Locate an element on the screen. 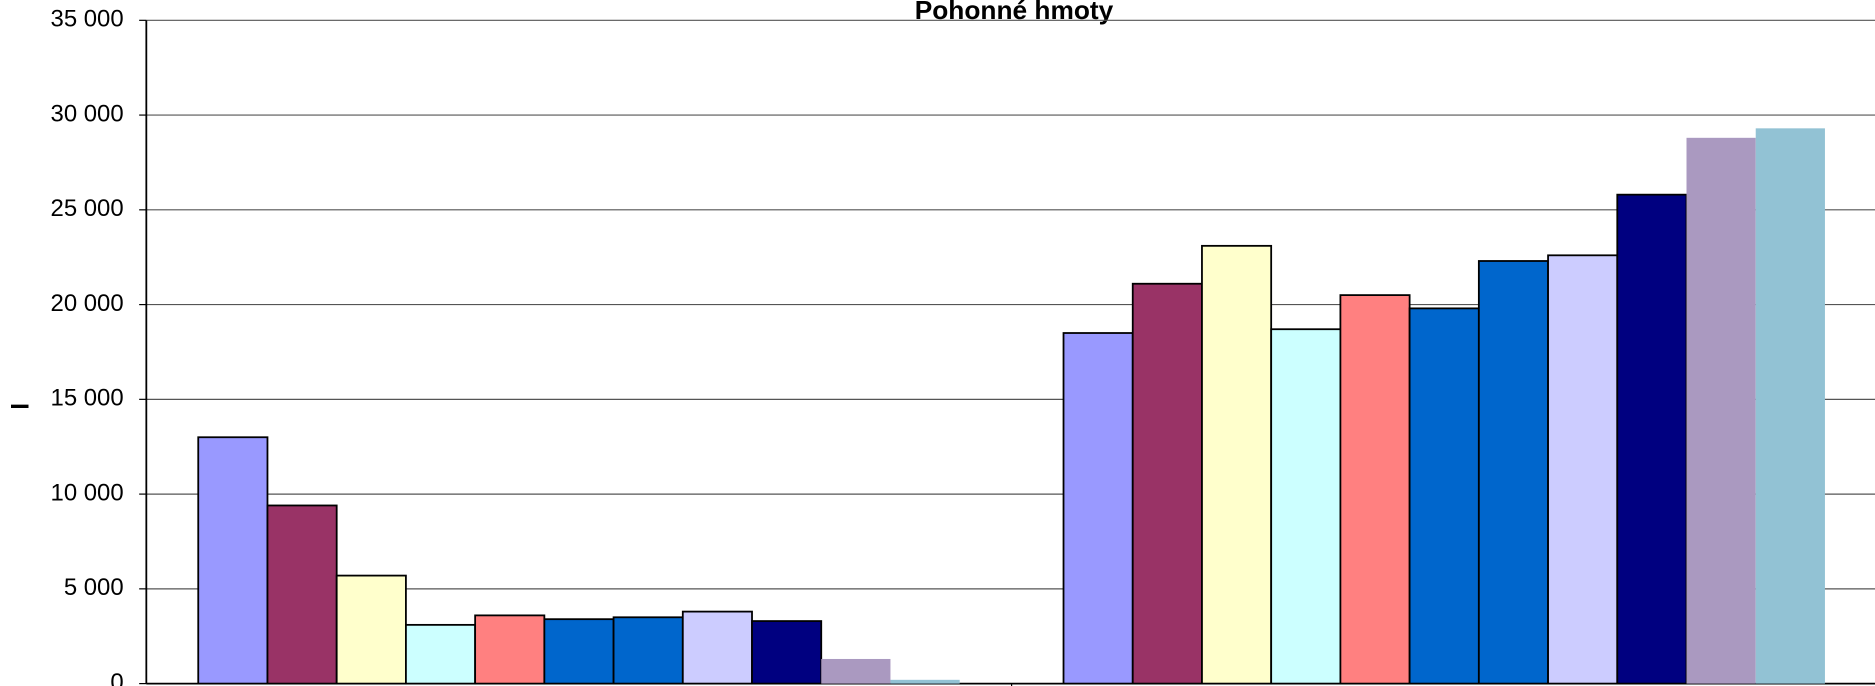  y-tick-label: 20 000 is located at coordinates (87, 303).